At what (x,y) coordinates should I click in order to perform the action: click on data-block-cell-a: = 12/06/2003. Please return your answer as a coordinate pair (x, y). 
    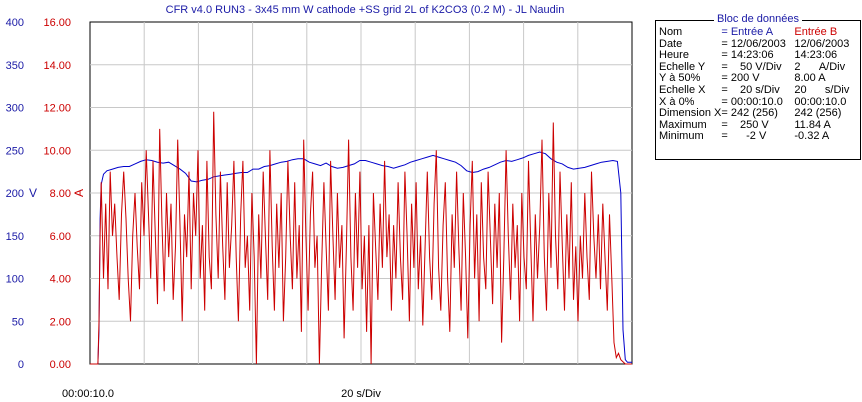
    Looking at the image, I should click on (753, 43).